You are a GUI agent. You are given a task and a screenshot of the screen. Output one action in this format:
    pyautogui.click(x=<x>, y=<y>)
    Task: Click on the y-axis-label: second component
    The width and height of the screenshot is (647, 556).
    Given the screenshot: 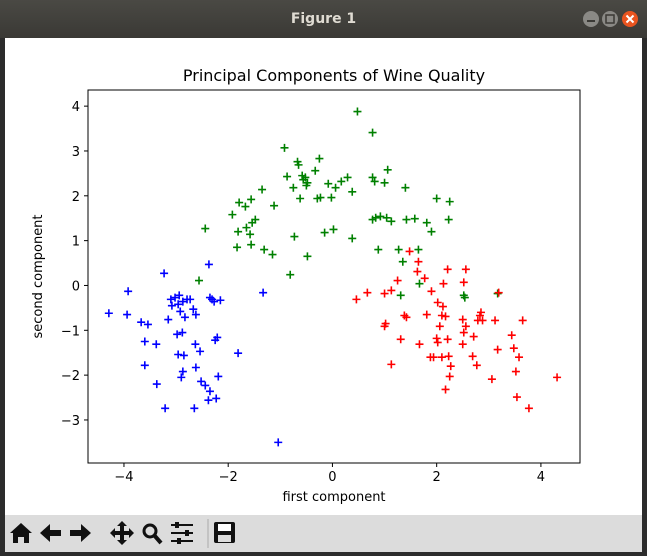 What is the action you would take?
    pyautogui.click(x=38, y=276)
    